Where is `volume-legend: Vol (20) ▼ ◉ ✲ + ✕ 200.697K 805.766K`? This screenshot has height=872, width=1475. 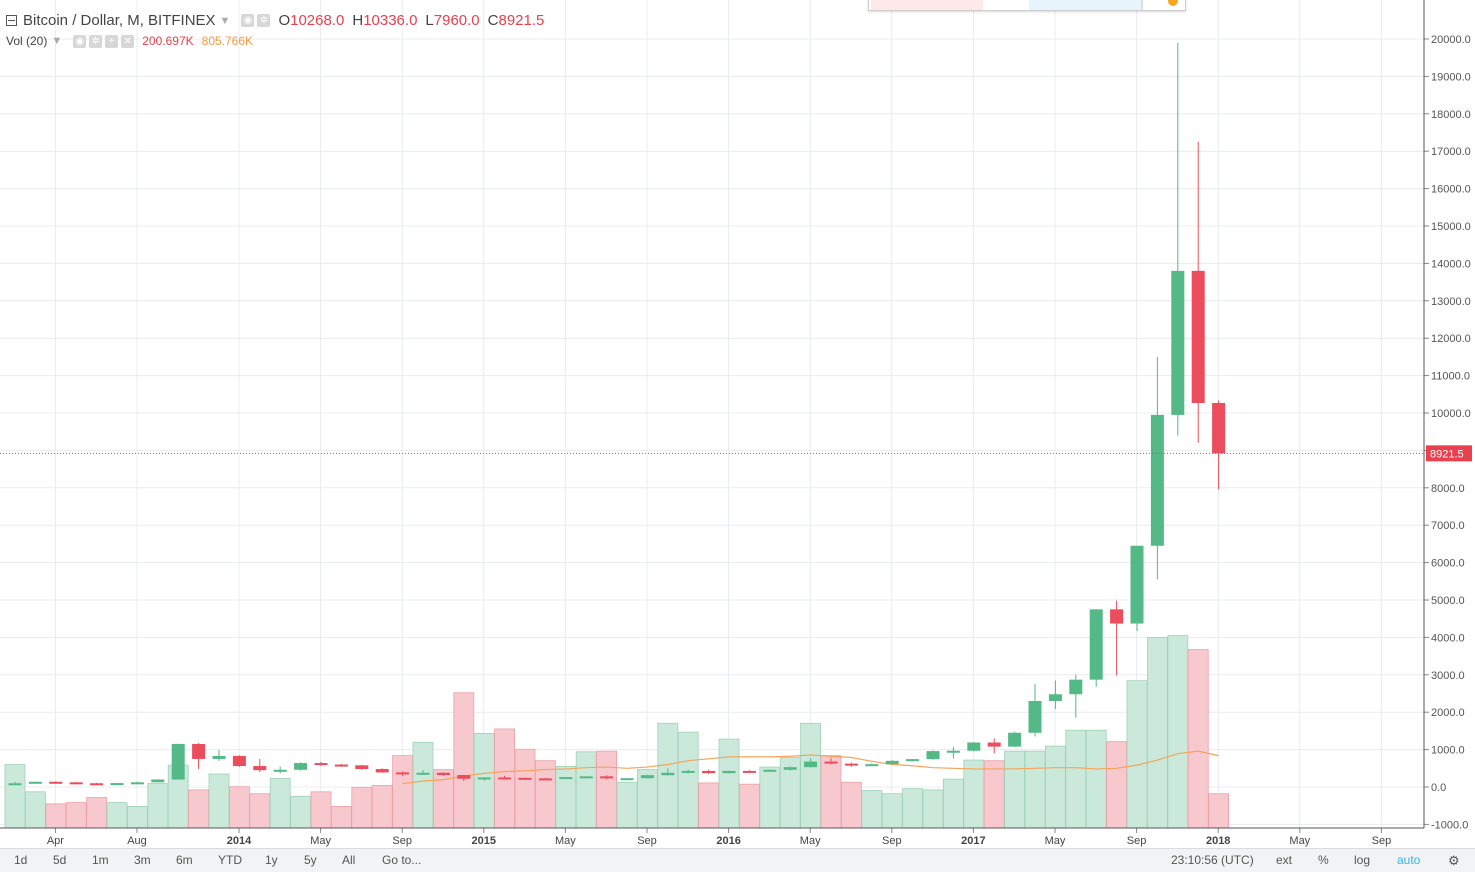 volume-legend: Vol (20) ▼ ◉ ✲ + ✕ 200.697K 805.766K is located at coordinates (129, 41).